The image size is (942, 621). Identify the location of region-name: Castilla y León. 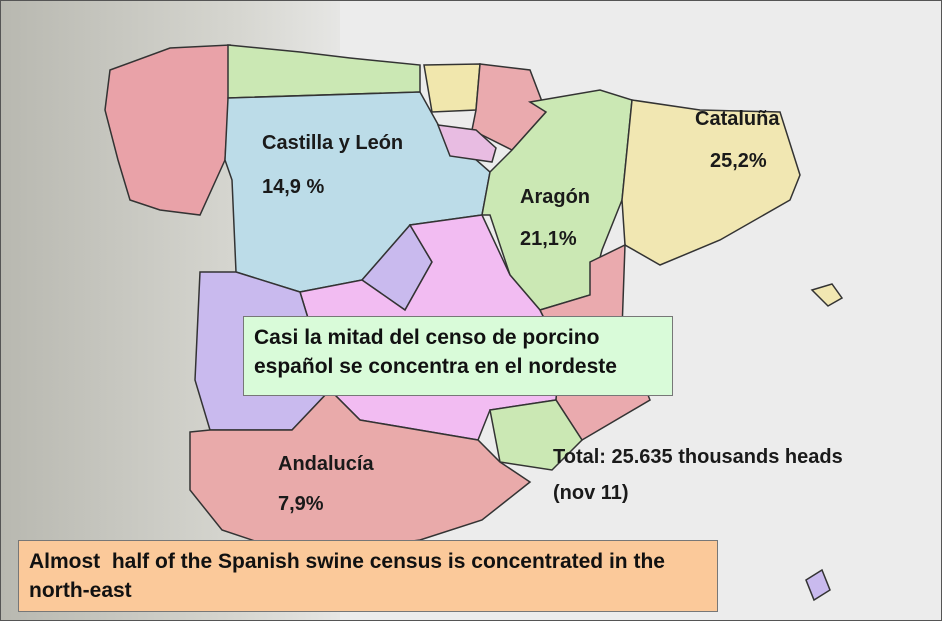
(333, 143).